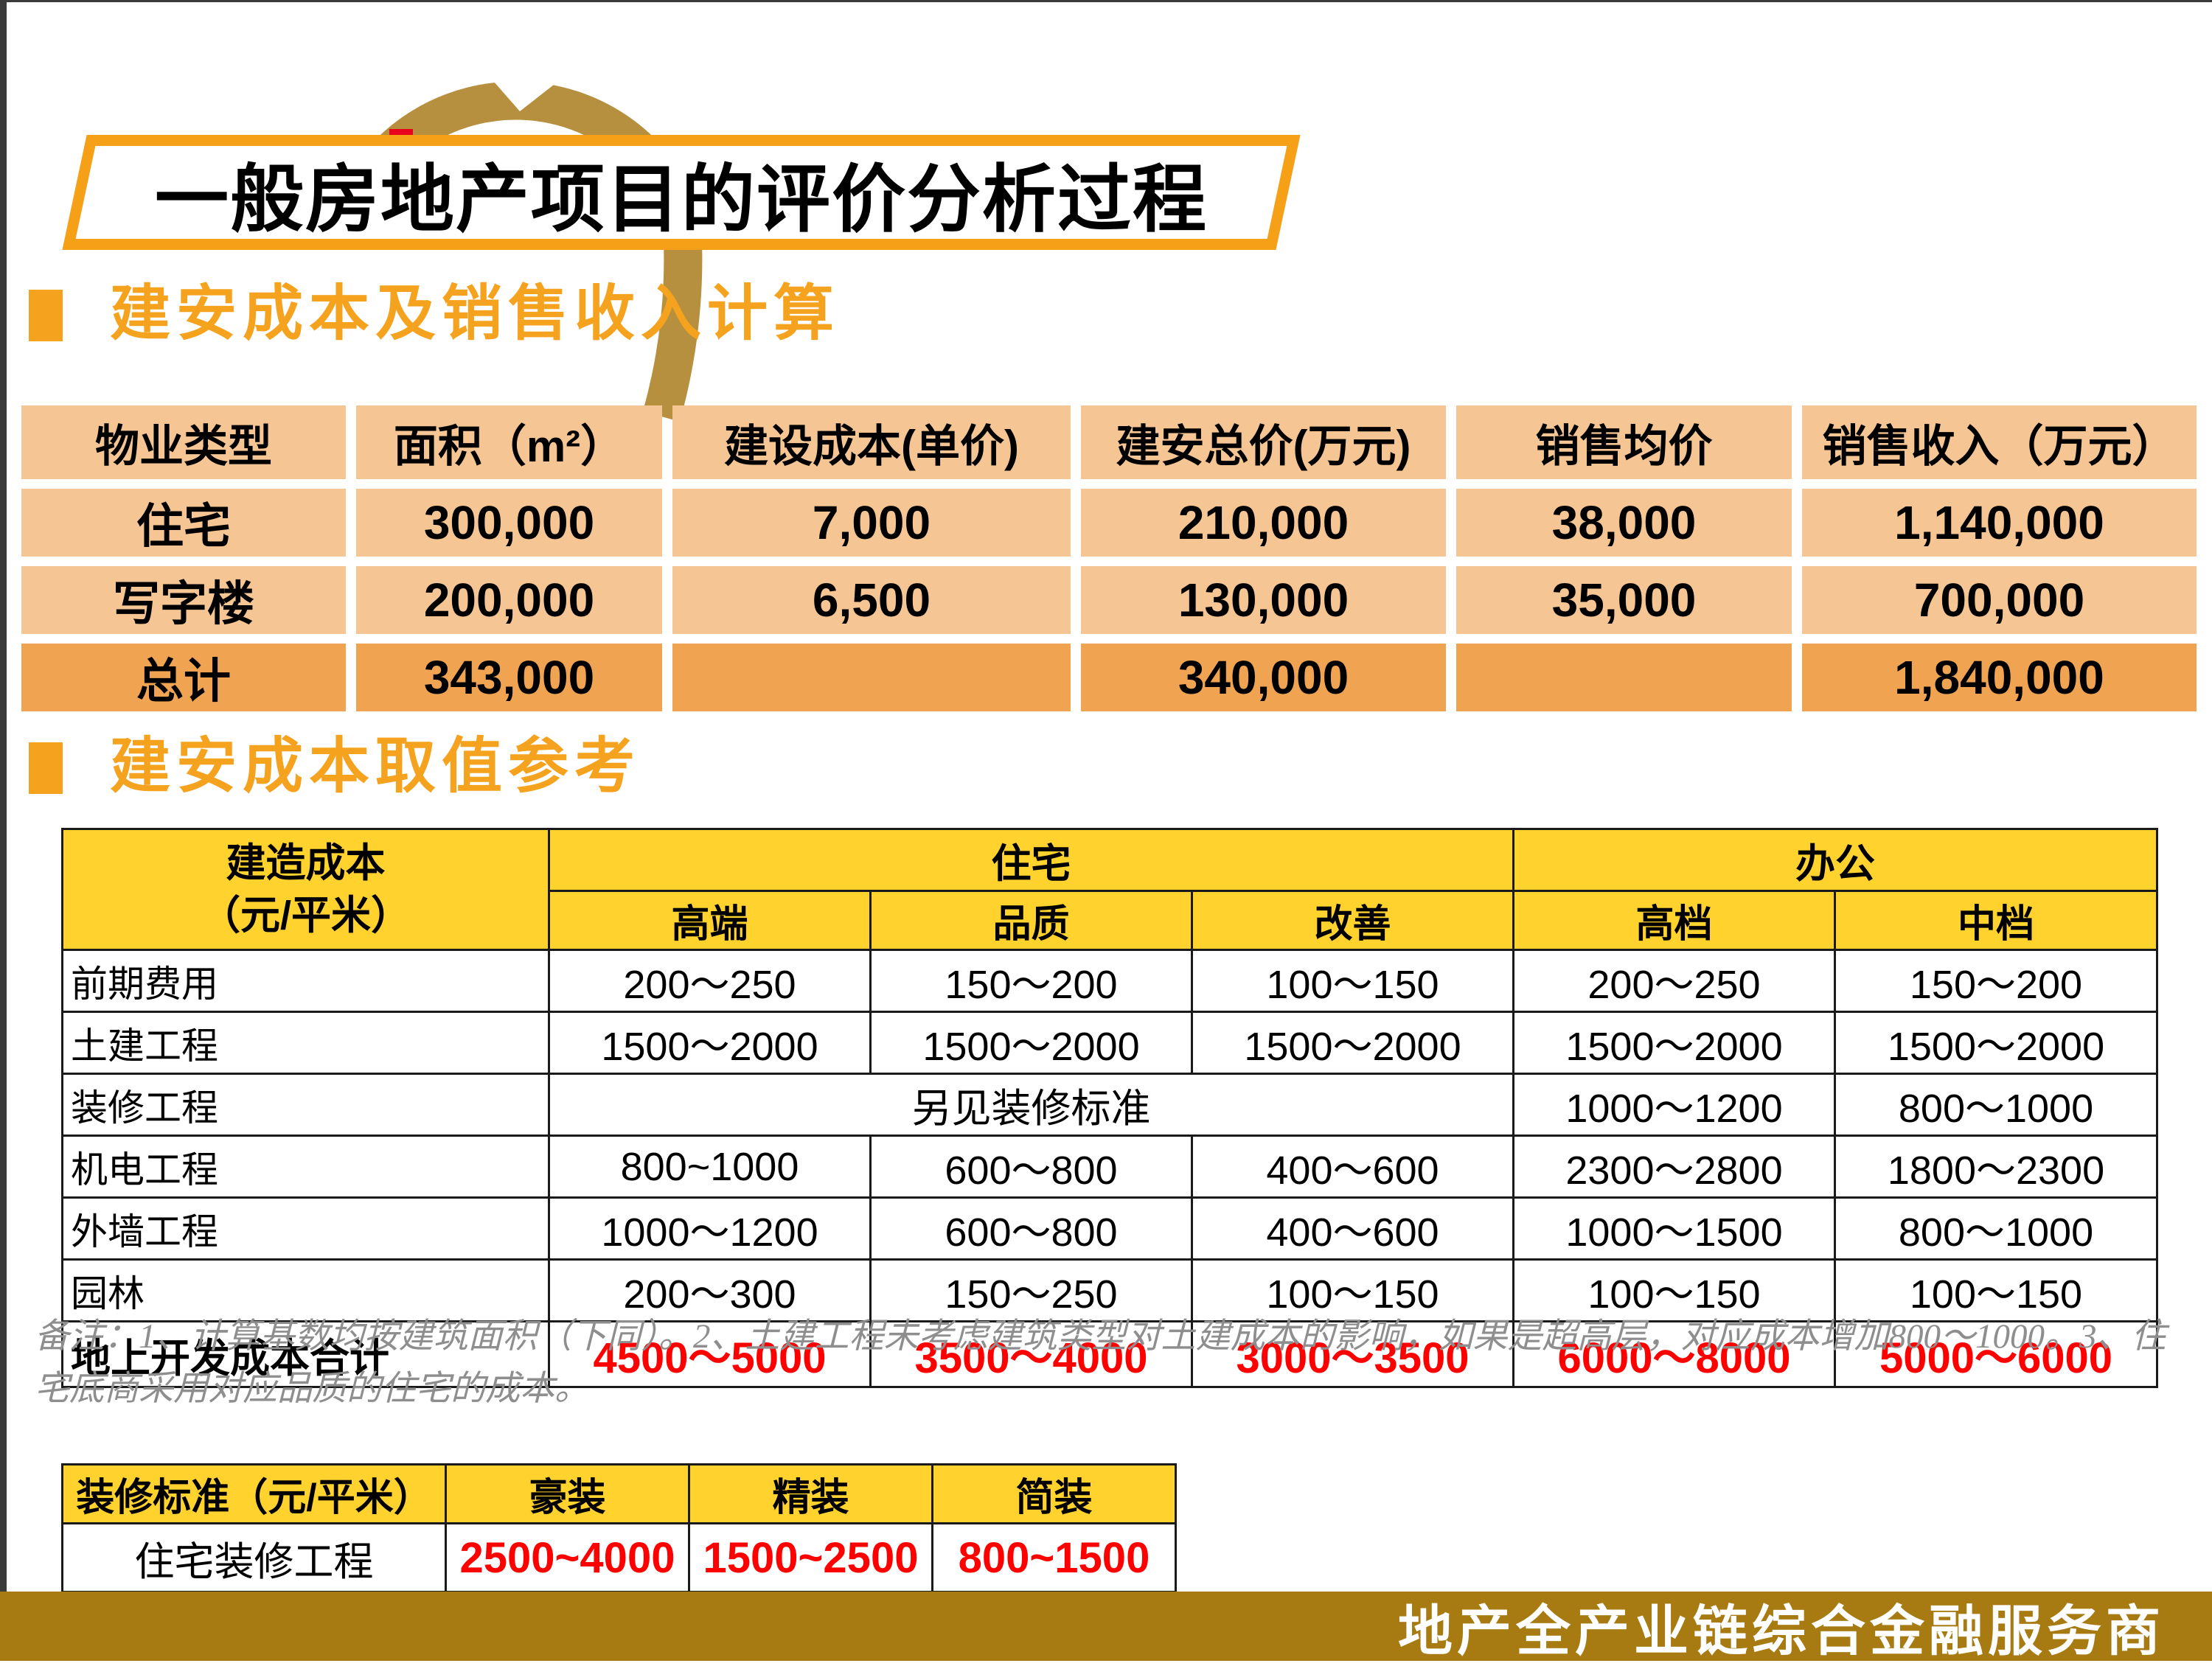  What do you see at coordinates (305, 1105) in the screenshot?
I see `row-label: 装修工程` at bounding box center [305, 1105].